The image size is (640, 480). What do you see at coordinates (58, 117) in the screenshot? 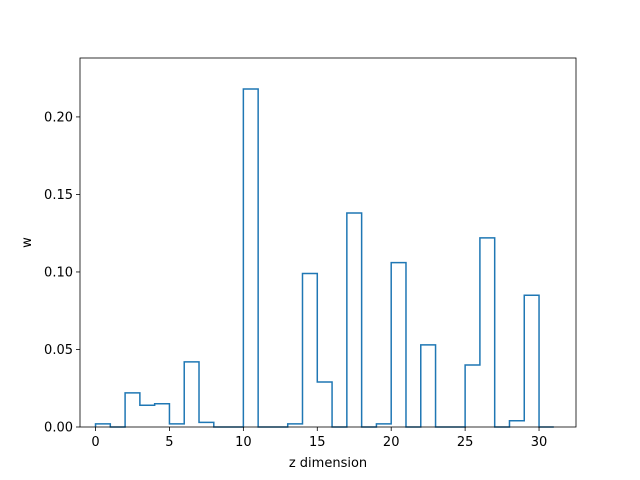
I see `y-tick-label: 0.20` at bounding box center [58, 117].